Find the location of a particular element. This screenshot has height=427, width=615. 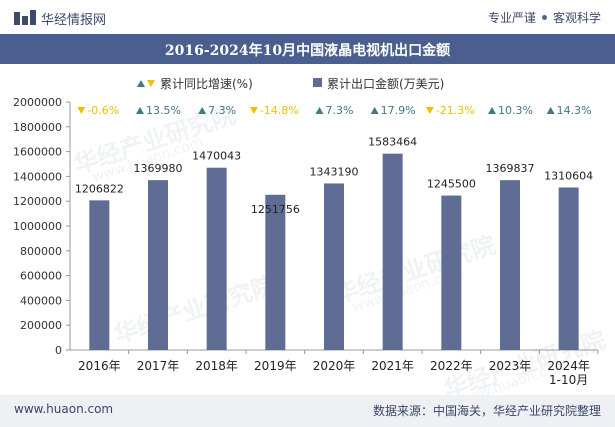

x-tick-label: 2017年 is located at coordinates (158, 366).